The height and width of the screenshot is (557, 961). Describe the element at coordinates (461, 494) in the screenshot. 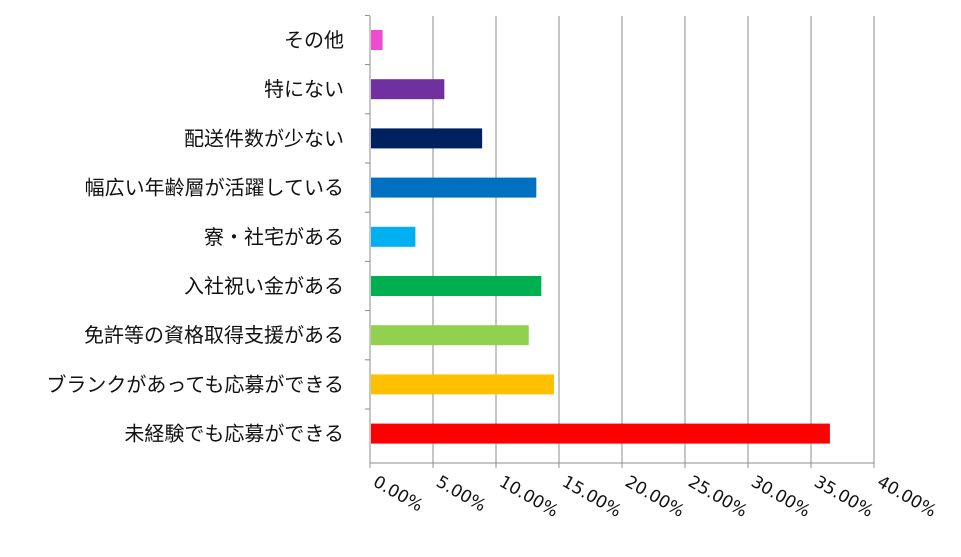

I see `x-tick-label: 5.00%` at that location.